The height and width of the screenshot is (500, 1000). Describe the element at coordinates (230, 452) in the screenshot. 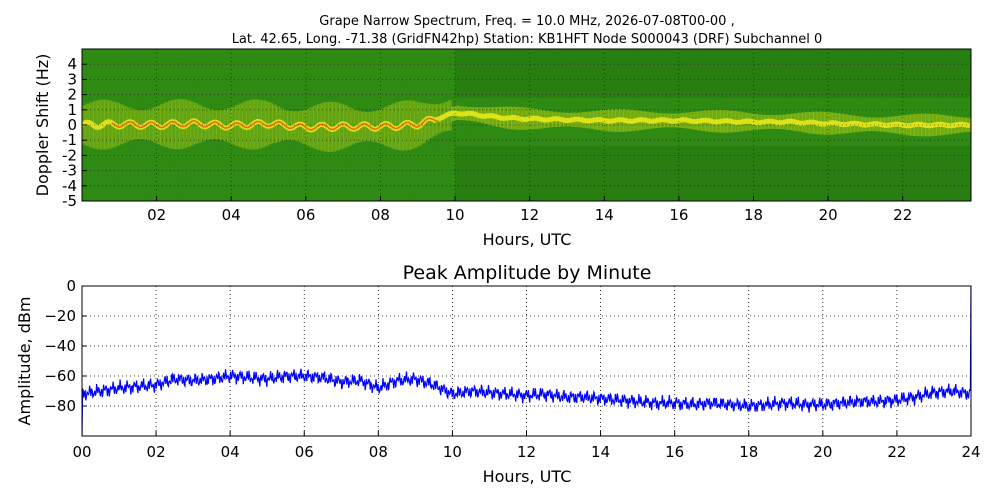

I see `amplitude-x-tick-label: 04` at that location.